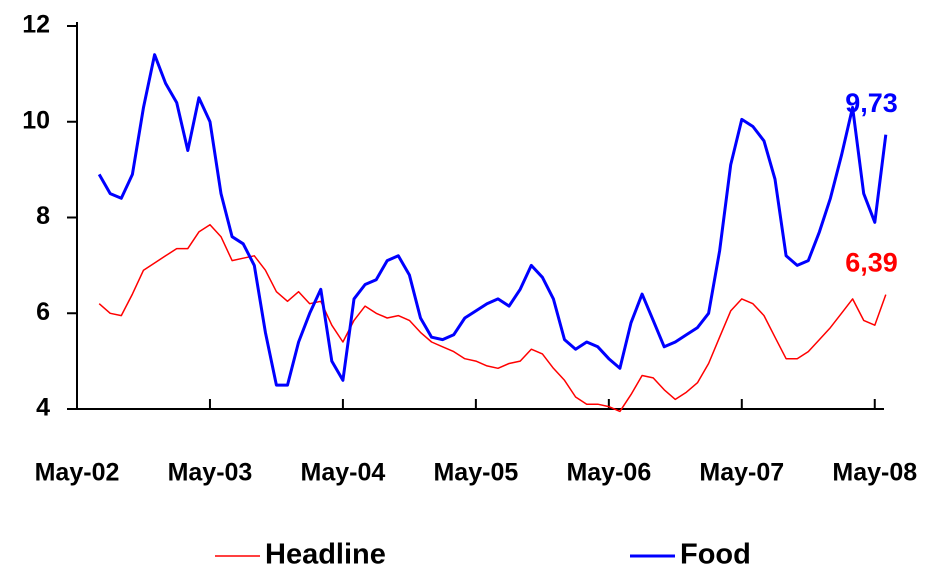 The width and height of the screenshot is (942, 584). Describe the element at coordinates (715, 555) in the screenshot. I see `legend-label: Food` at that location.